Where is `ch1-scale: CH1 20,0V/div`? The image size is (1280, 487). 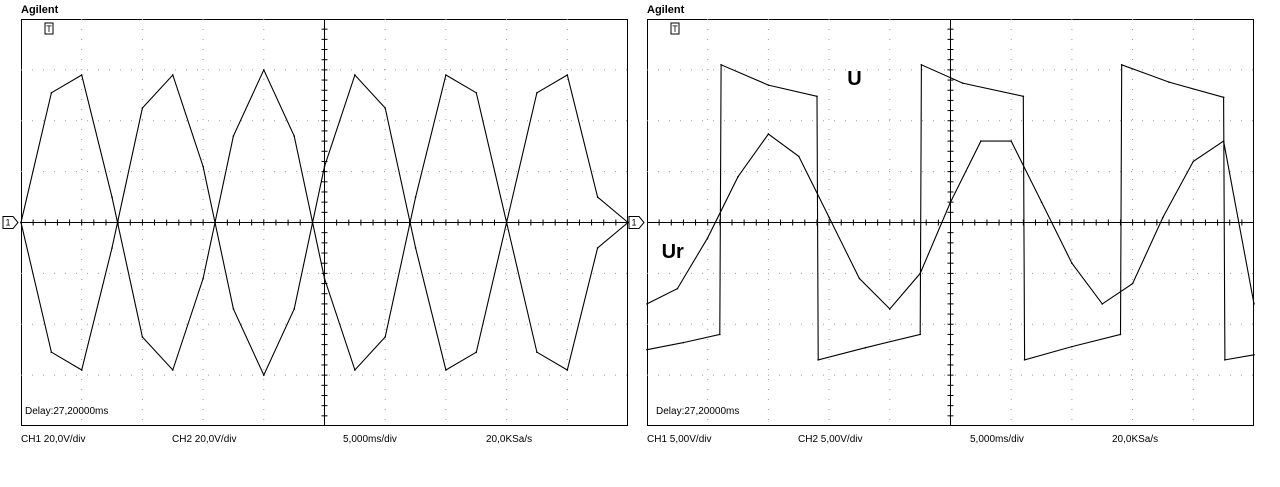
ch1-scale: CH1 20,0V/div is located at coordinates (53, 439).